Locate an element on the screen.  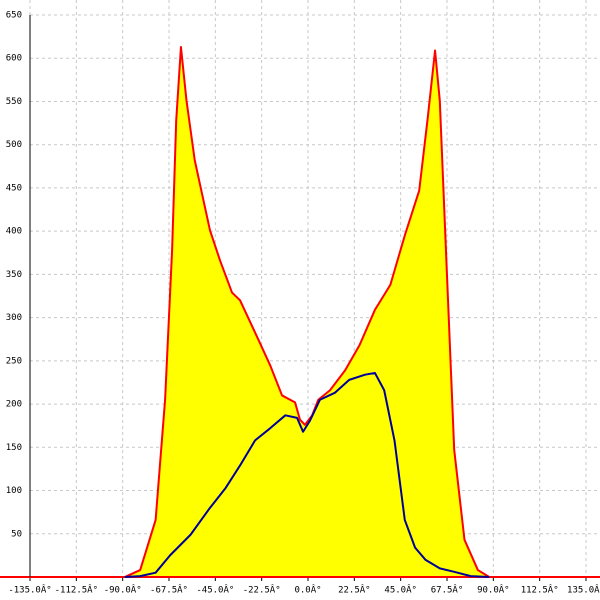
y-tick-label: 450 is located at coordinates (14, 188).